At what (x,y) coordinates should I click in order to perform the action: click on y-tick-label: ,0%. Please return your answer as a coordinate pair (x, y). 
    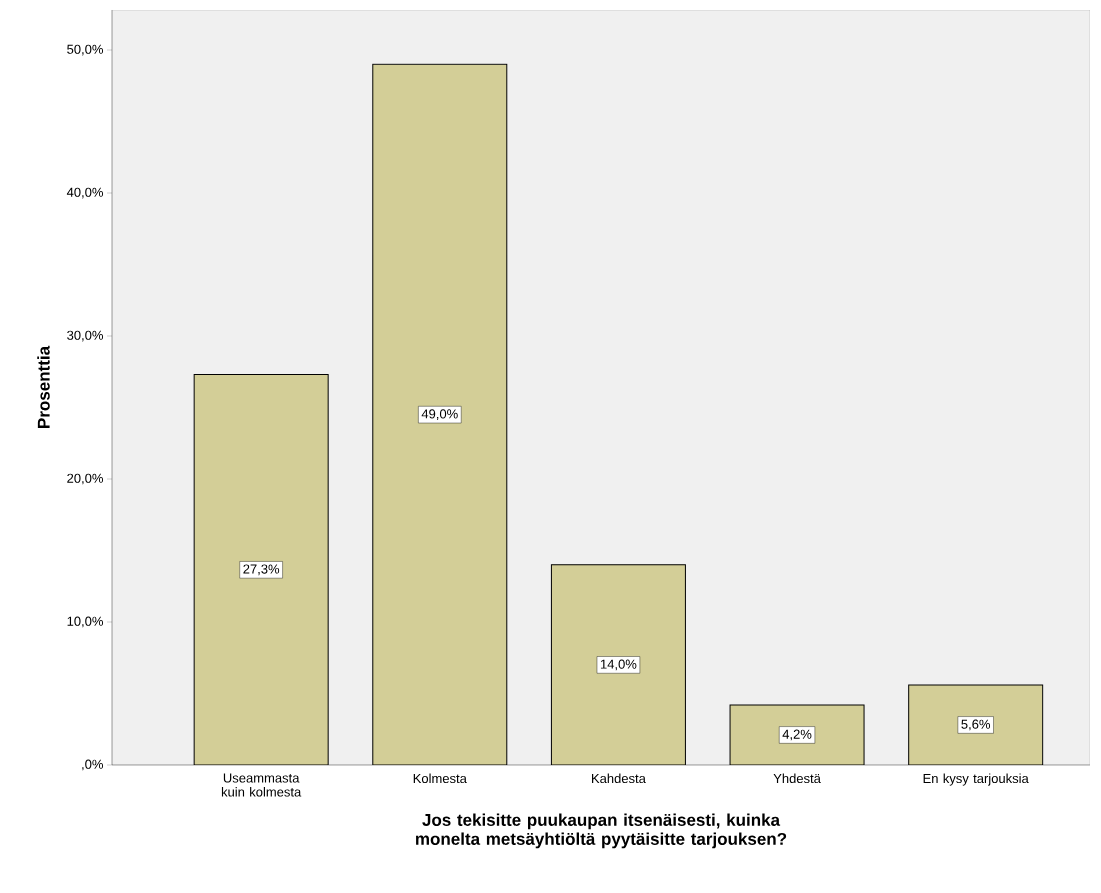
    Looking at the image, I should click on (93, 765).